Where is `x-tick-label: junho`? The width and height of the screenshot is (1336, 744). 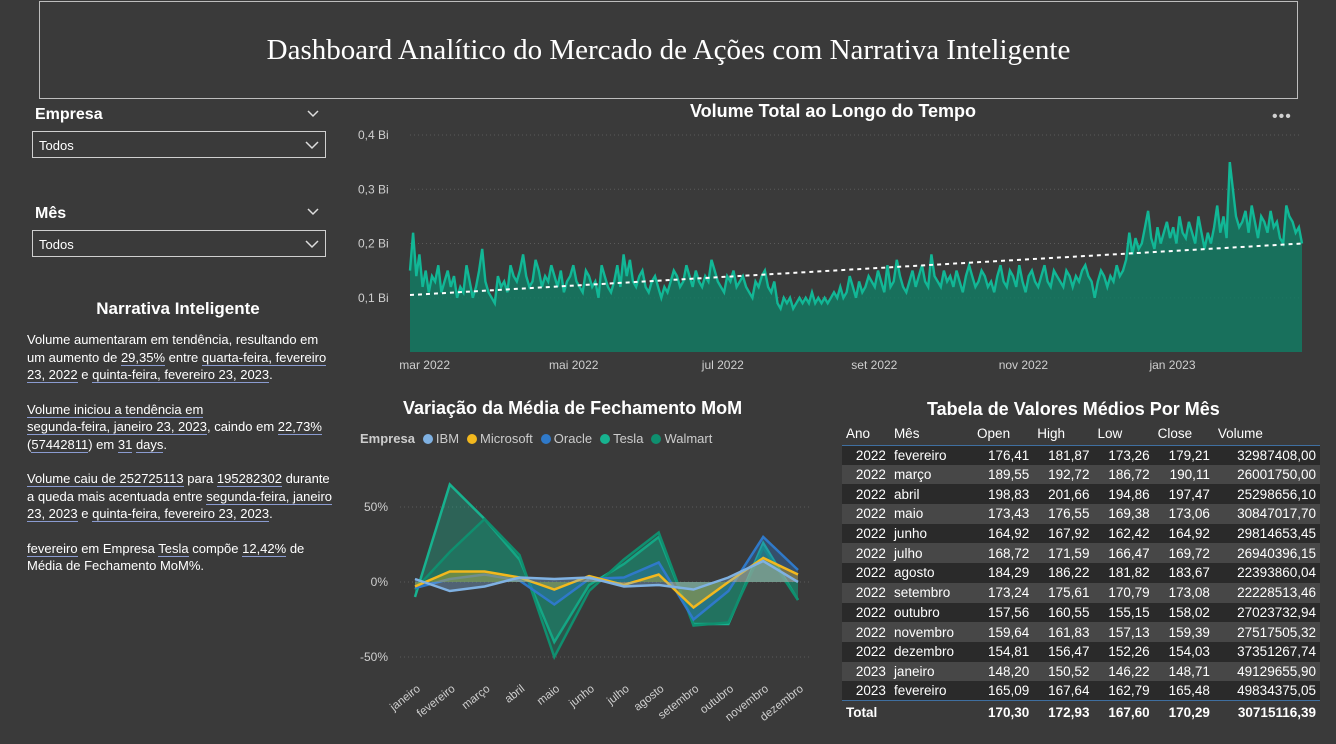
x-tick-label: junho is located at coordinates (582, 696).